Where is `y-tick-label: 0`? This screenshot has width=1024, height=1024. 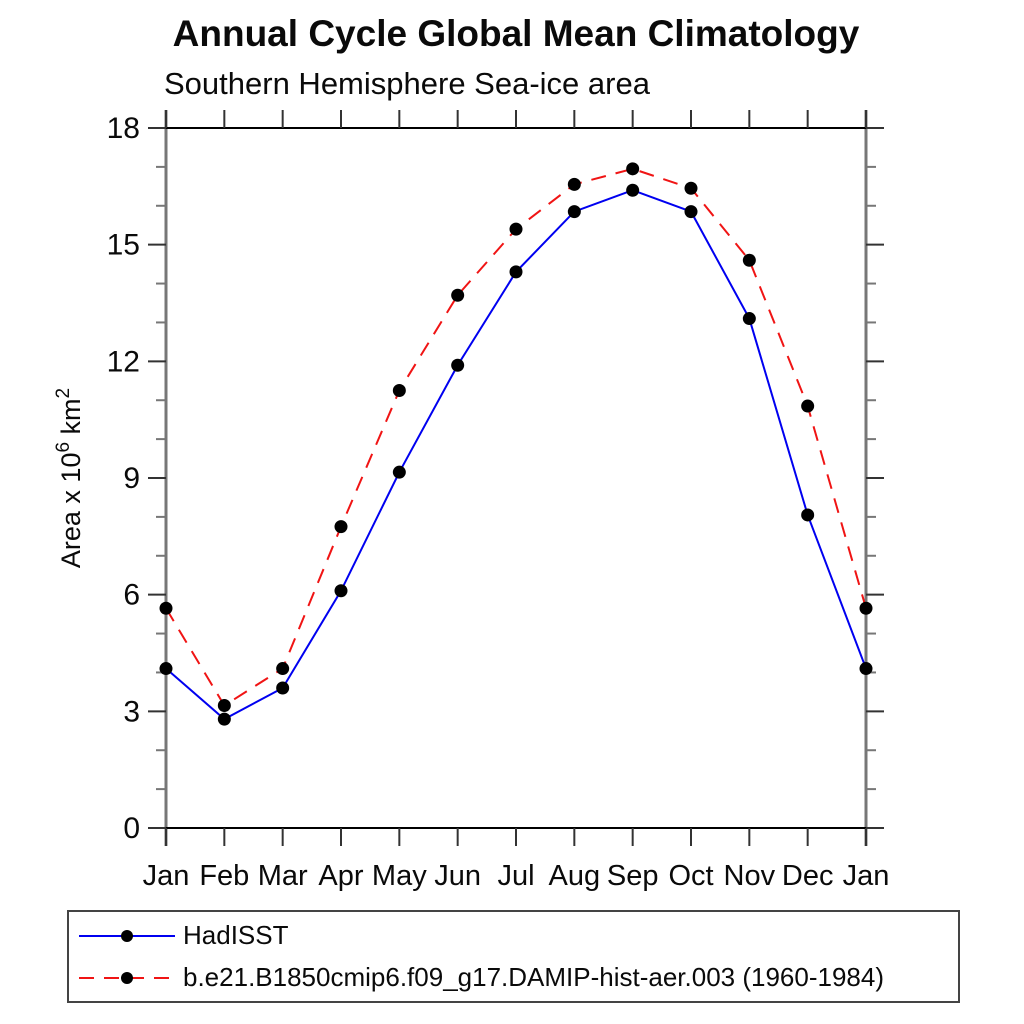 y-tick-label: 0 is located at coordinates (131, 828).